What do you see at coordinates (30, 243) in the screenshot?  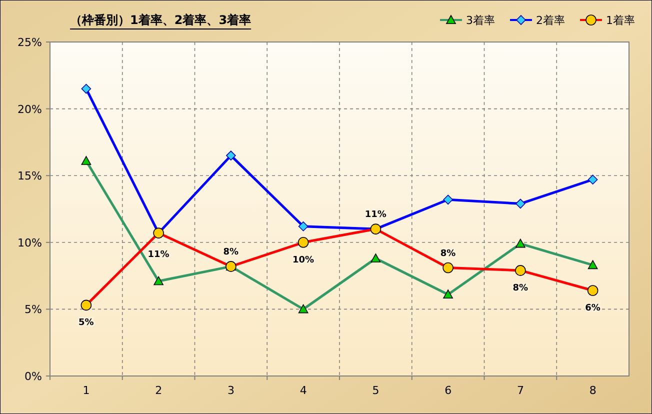 I see `y-tick-label: 10%` at bounding box center [30, 243].